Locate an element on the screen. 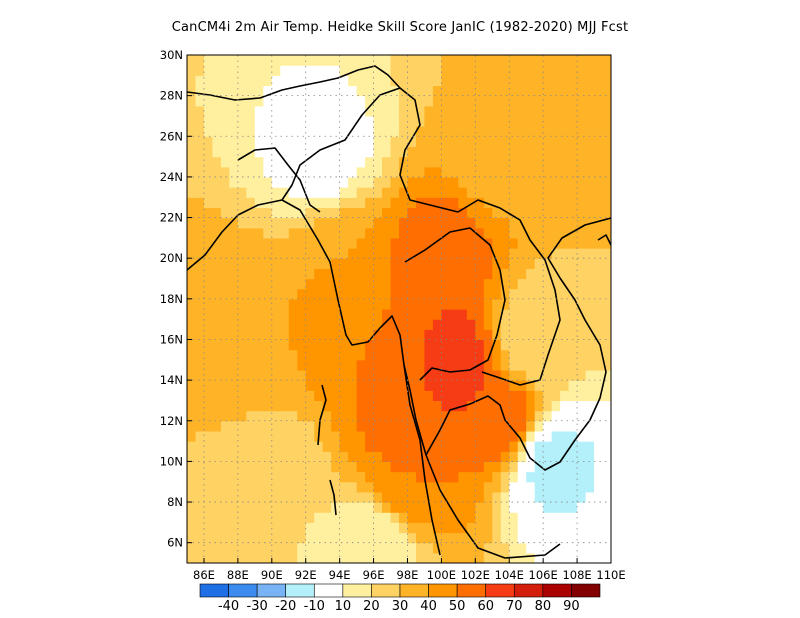  y-tick-label: 30N is located at coordinates (171, 55).